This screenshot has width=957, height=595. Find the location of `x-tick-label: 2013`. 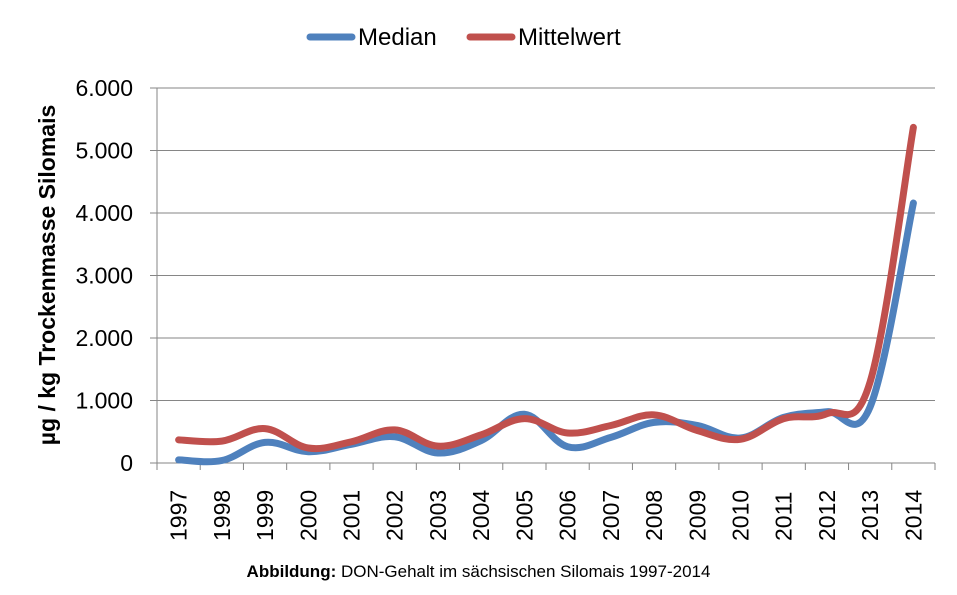

x-tick-label: 2013 is located at coordinates (870, 515).